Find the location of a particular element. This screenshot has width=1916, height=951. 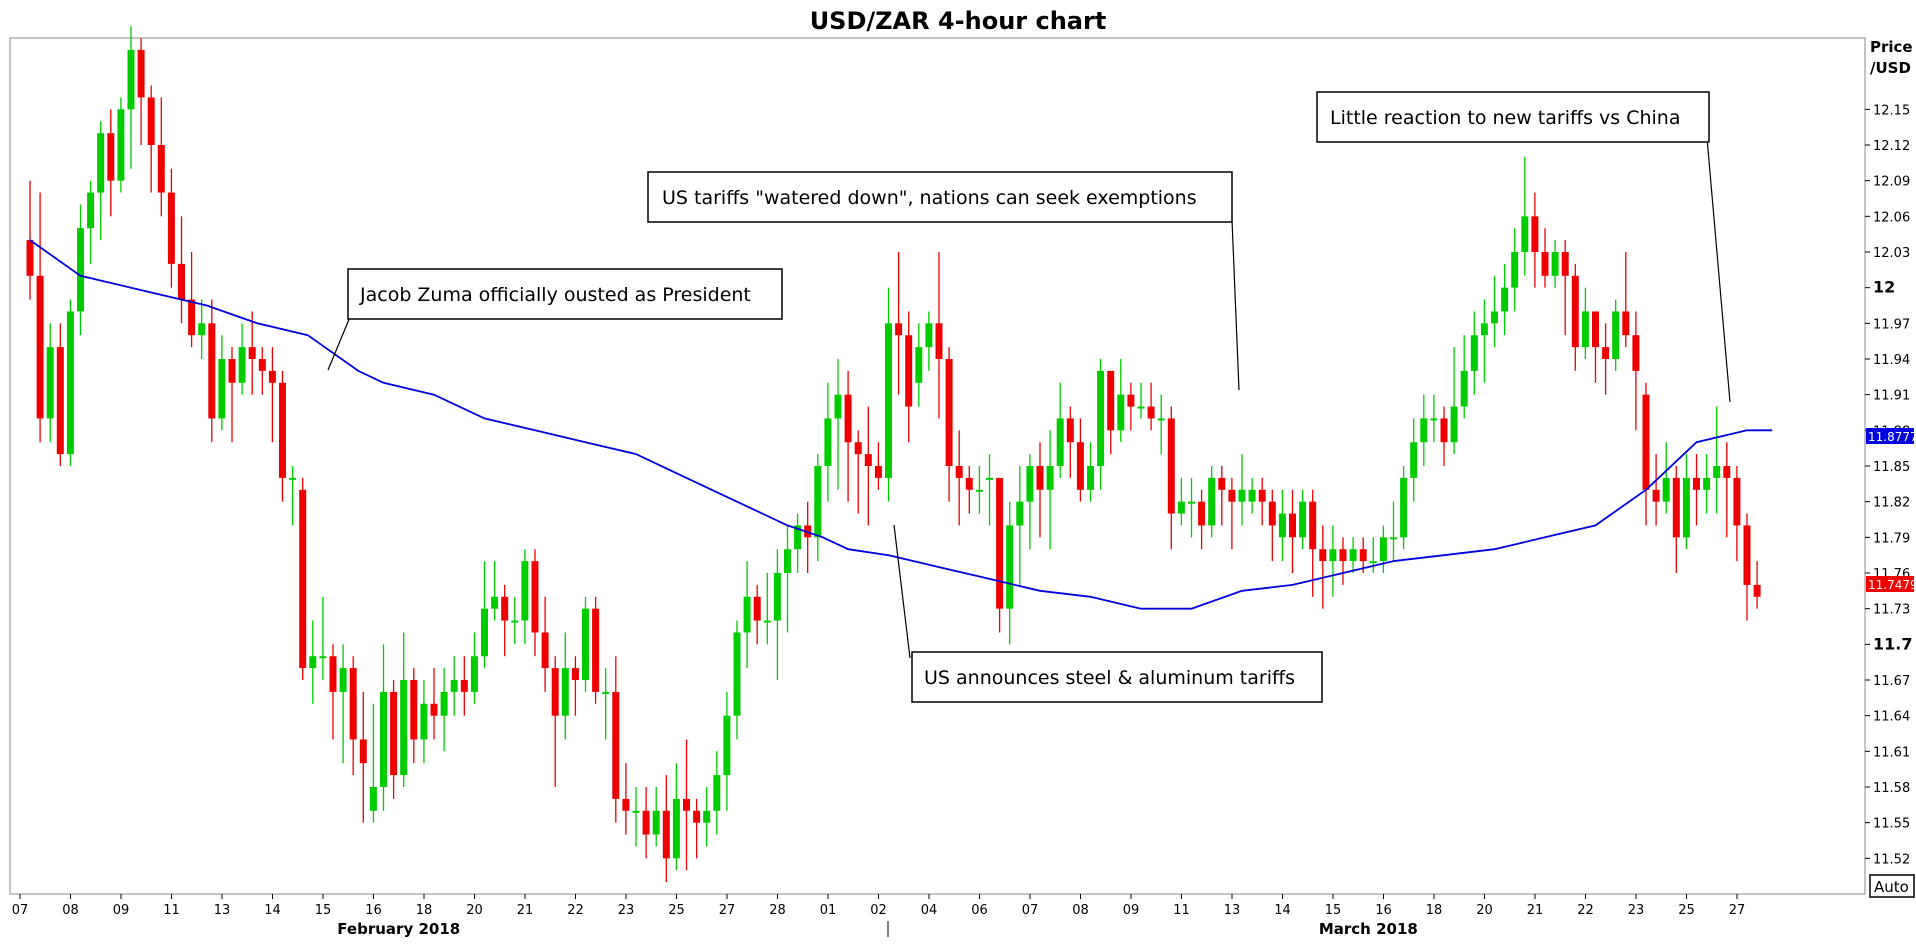

x-tick-label: 11 is located at coordinates (171, 910).